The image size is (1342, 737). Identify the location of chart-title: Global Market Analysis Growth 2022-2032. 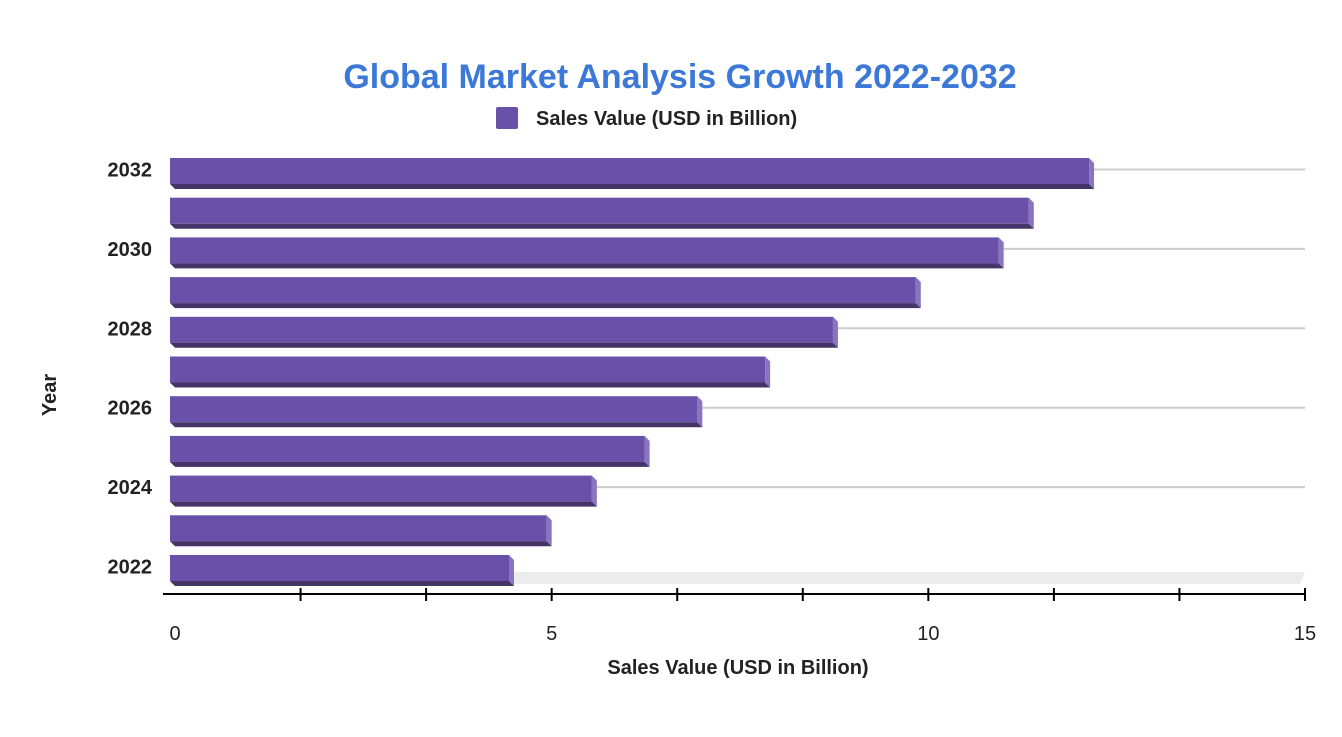
(679, 77).